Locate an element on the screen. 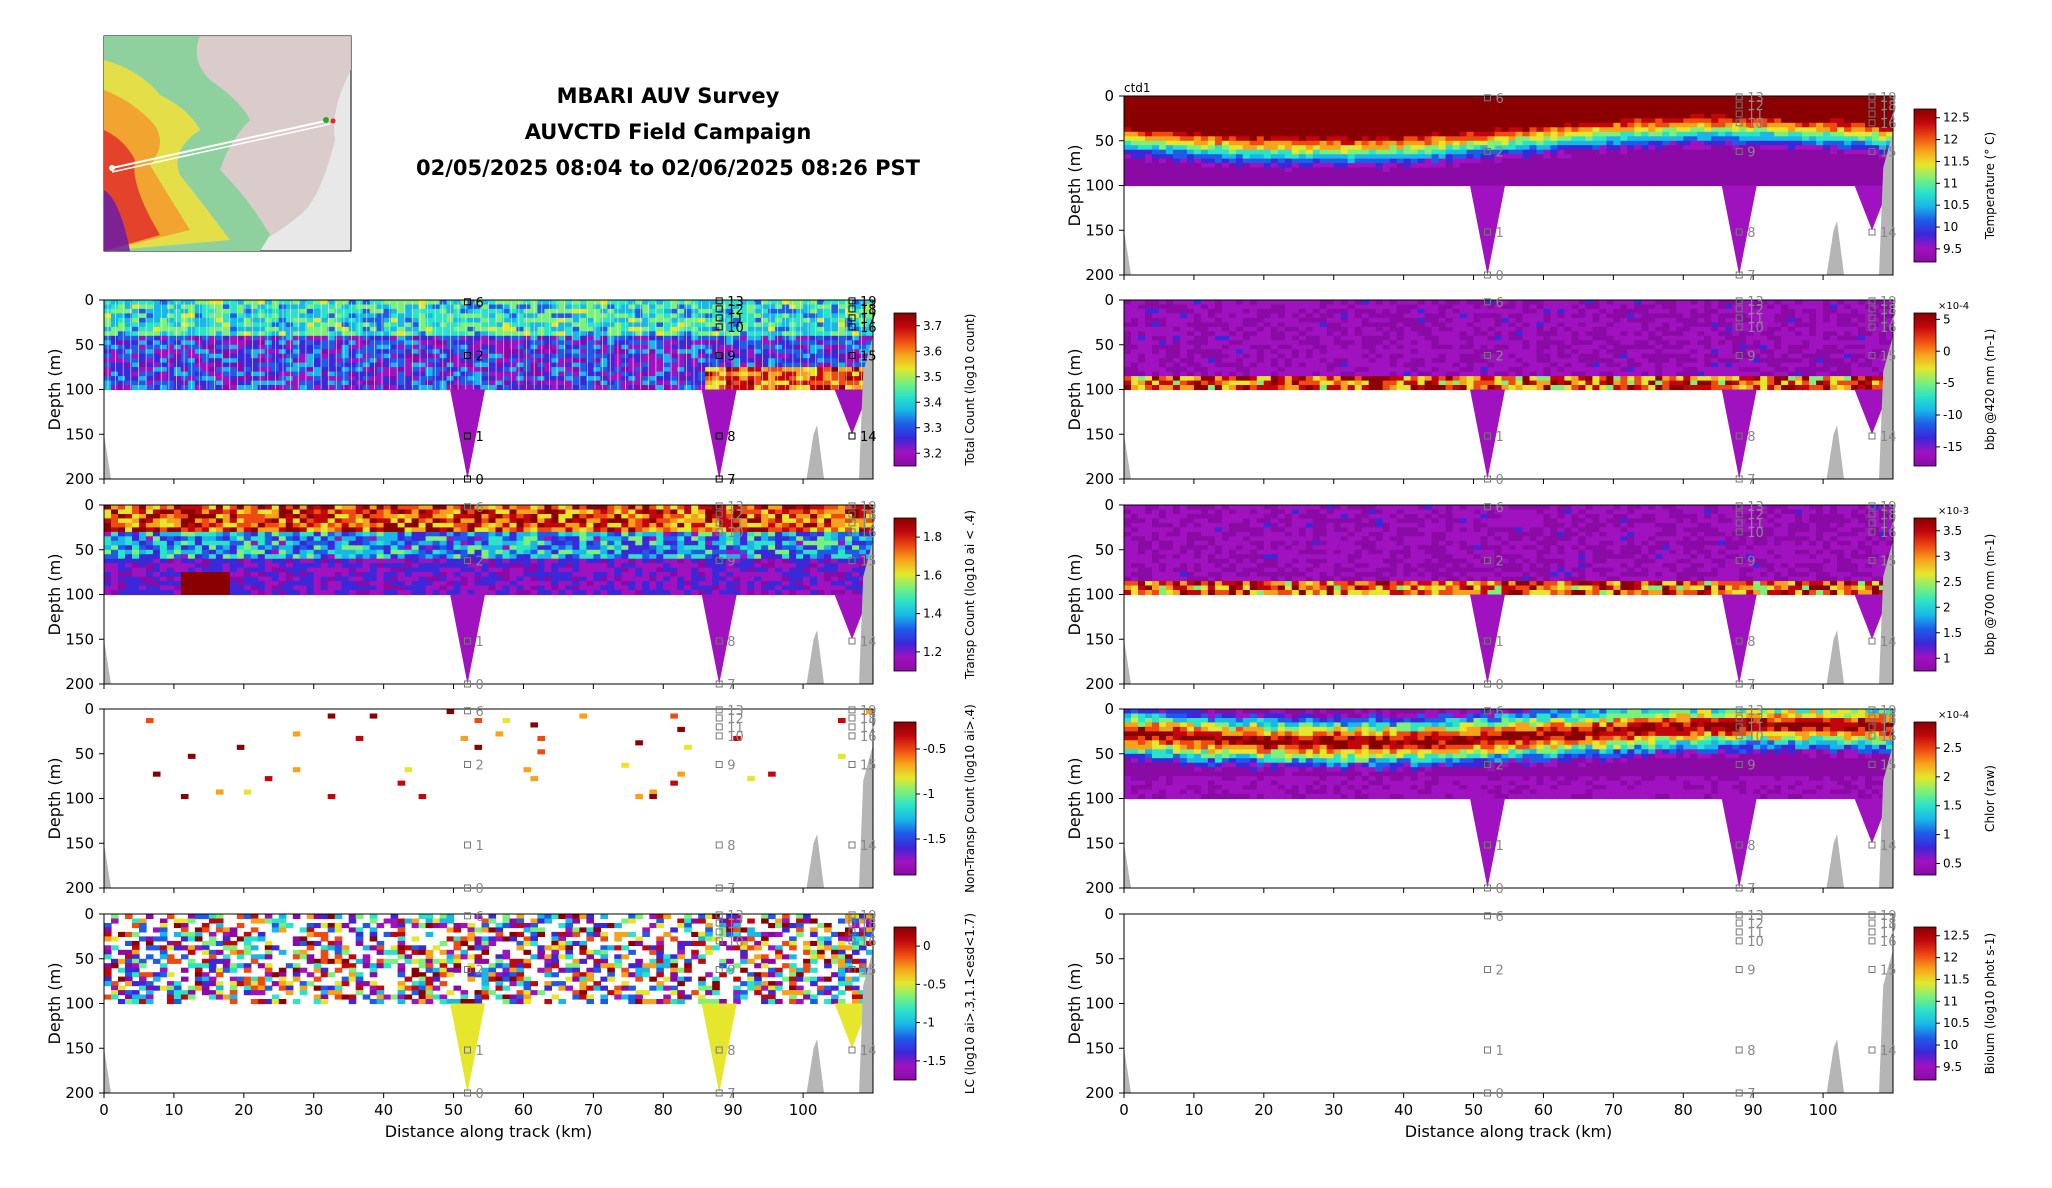  colorbar-tick-label: 1 is located at coordinates (1947, 658).